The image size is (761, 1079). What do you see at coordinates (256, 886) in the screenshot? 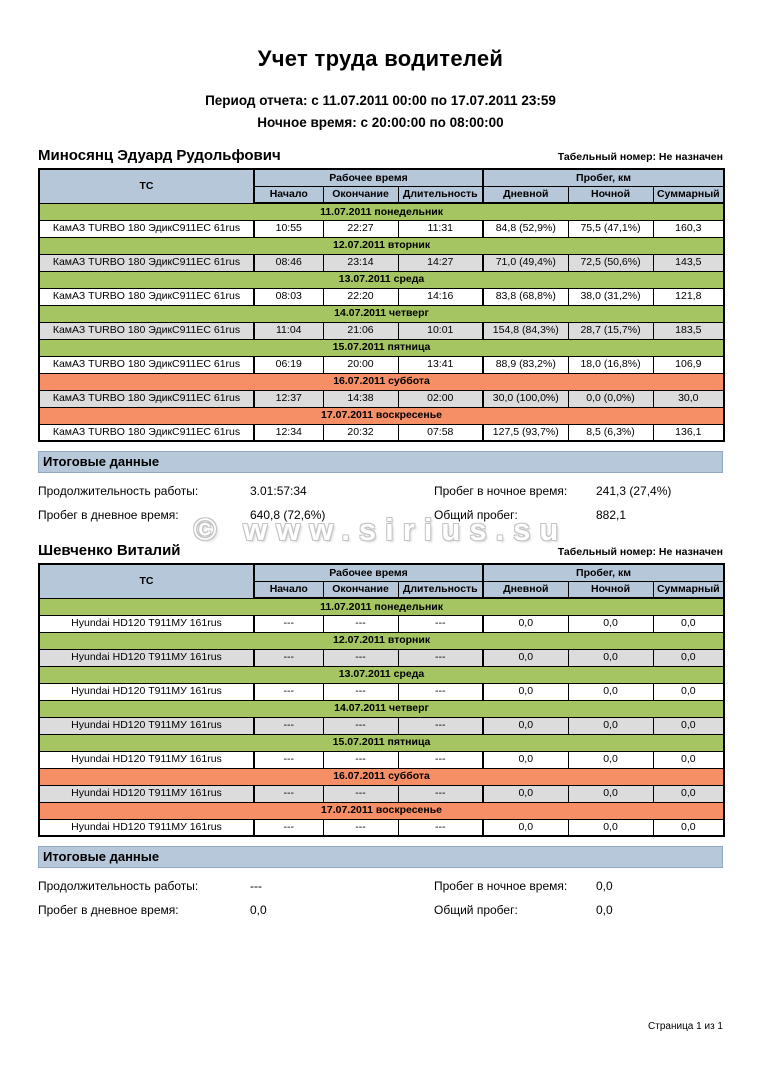
I see `summary-value-work-duration: ---` at bounding box center [256, 886].